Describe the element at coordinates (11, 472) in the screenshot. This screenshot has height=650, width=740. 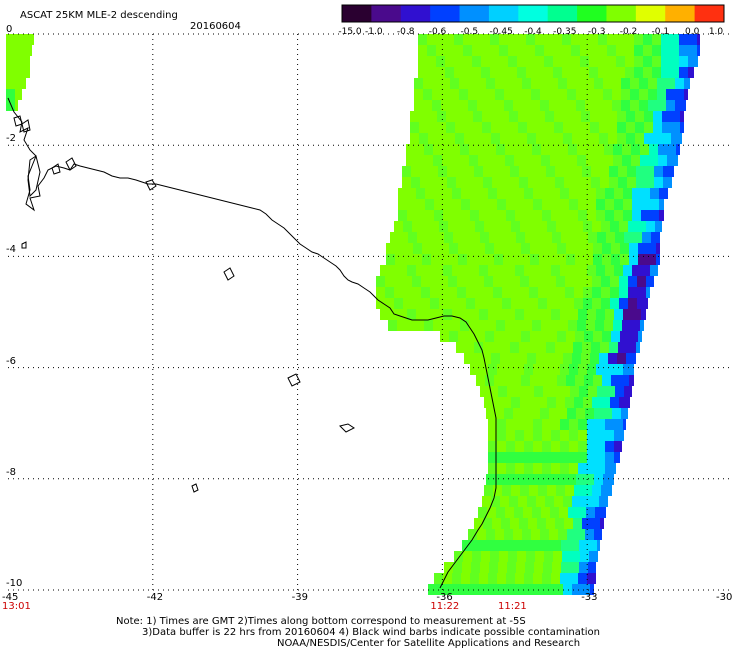
I see `y-tick-label: -8` at that location.